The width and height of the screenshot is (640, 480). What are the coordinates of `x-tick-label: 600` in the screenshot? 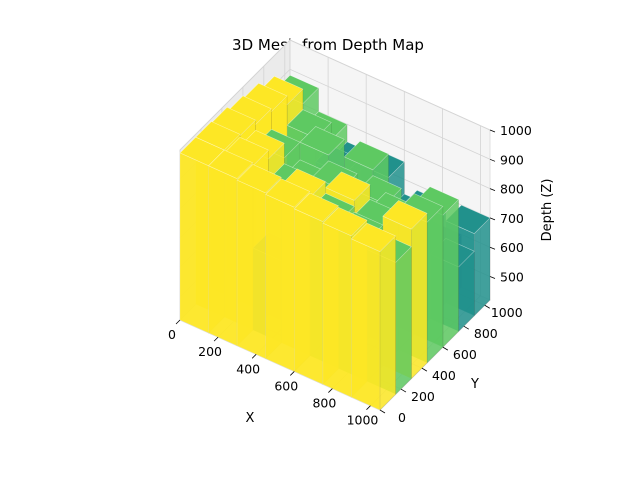 It's located at (286, 385).